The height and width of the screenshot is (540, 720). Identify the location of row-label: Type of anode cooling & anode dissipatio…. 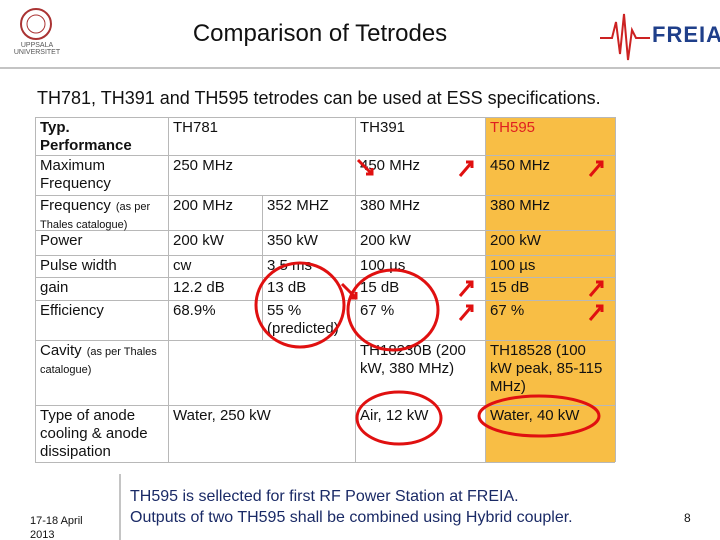
(101, 433).